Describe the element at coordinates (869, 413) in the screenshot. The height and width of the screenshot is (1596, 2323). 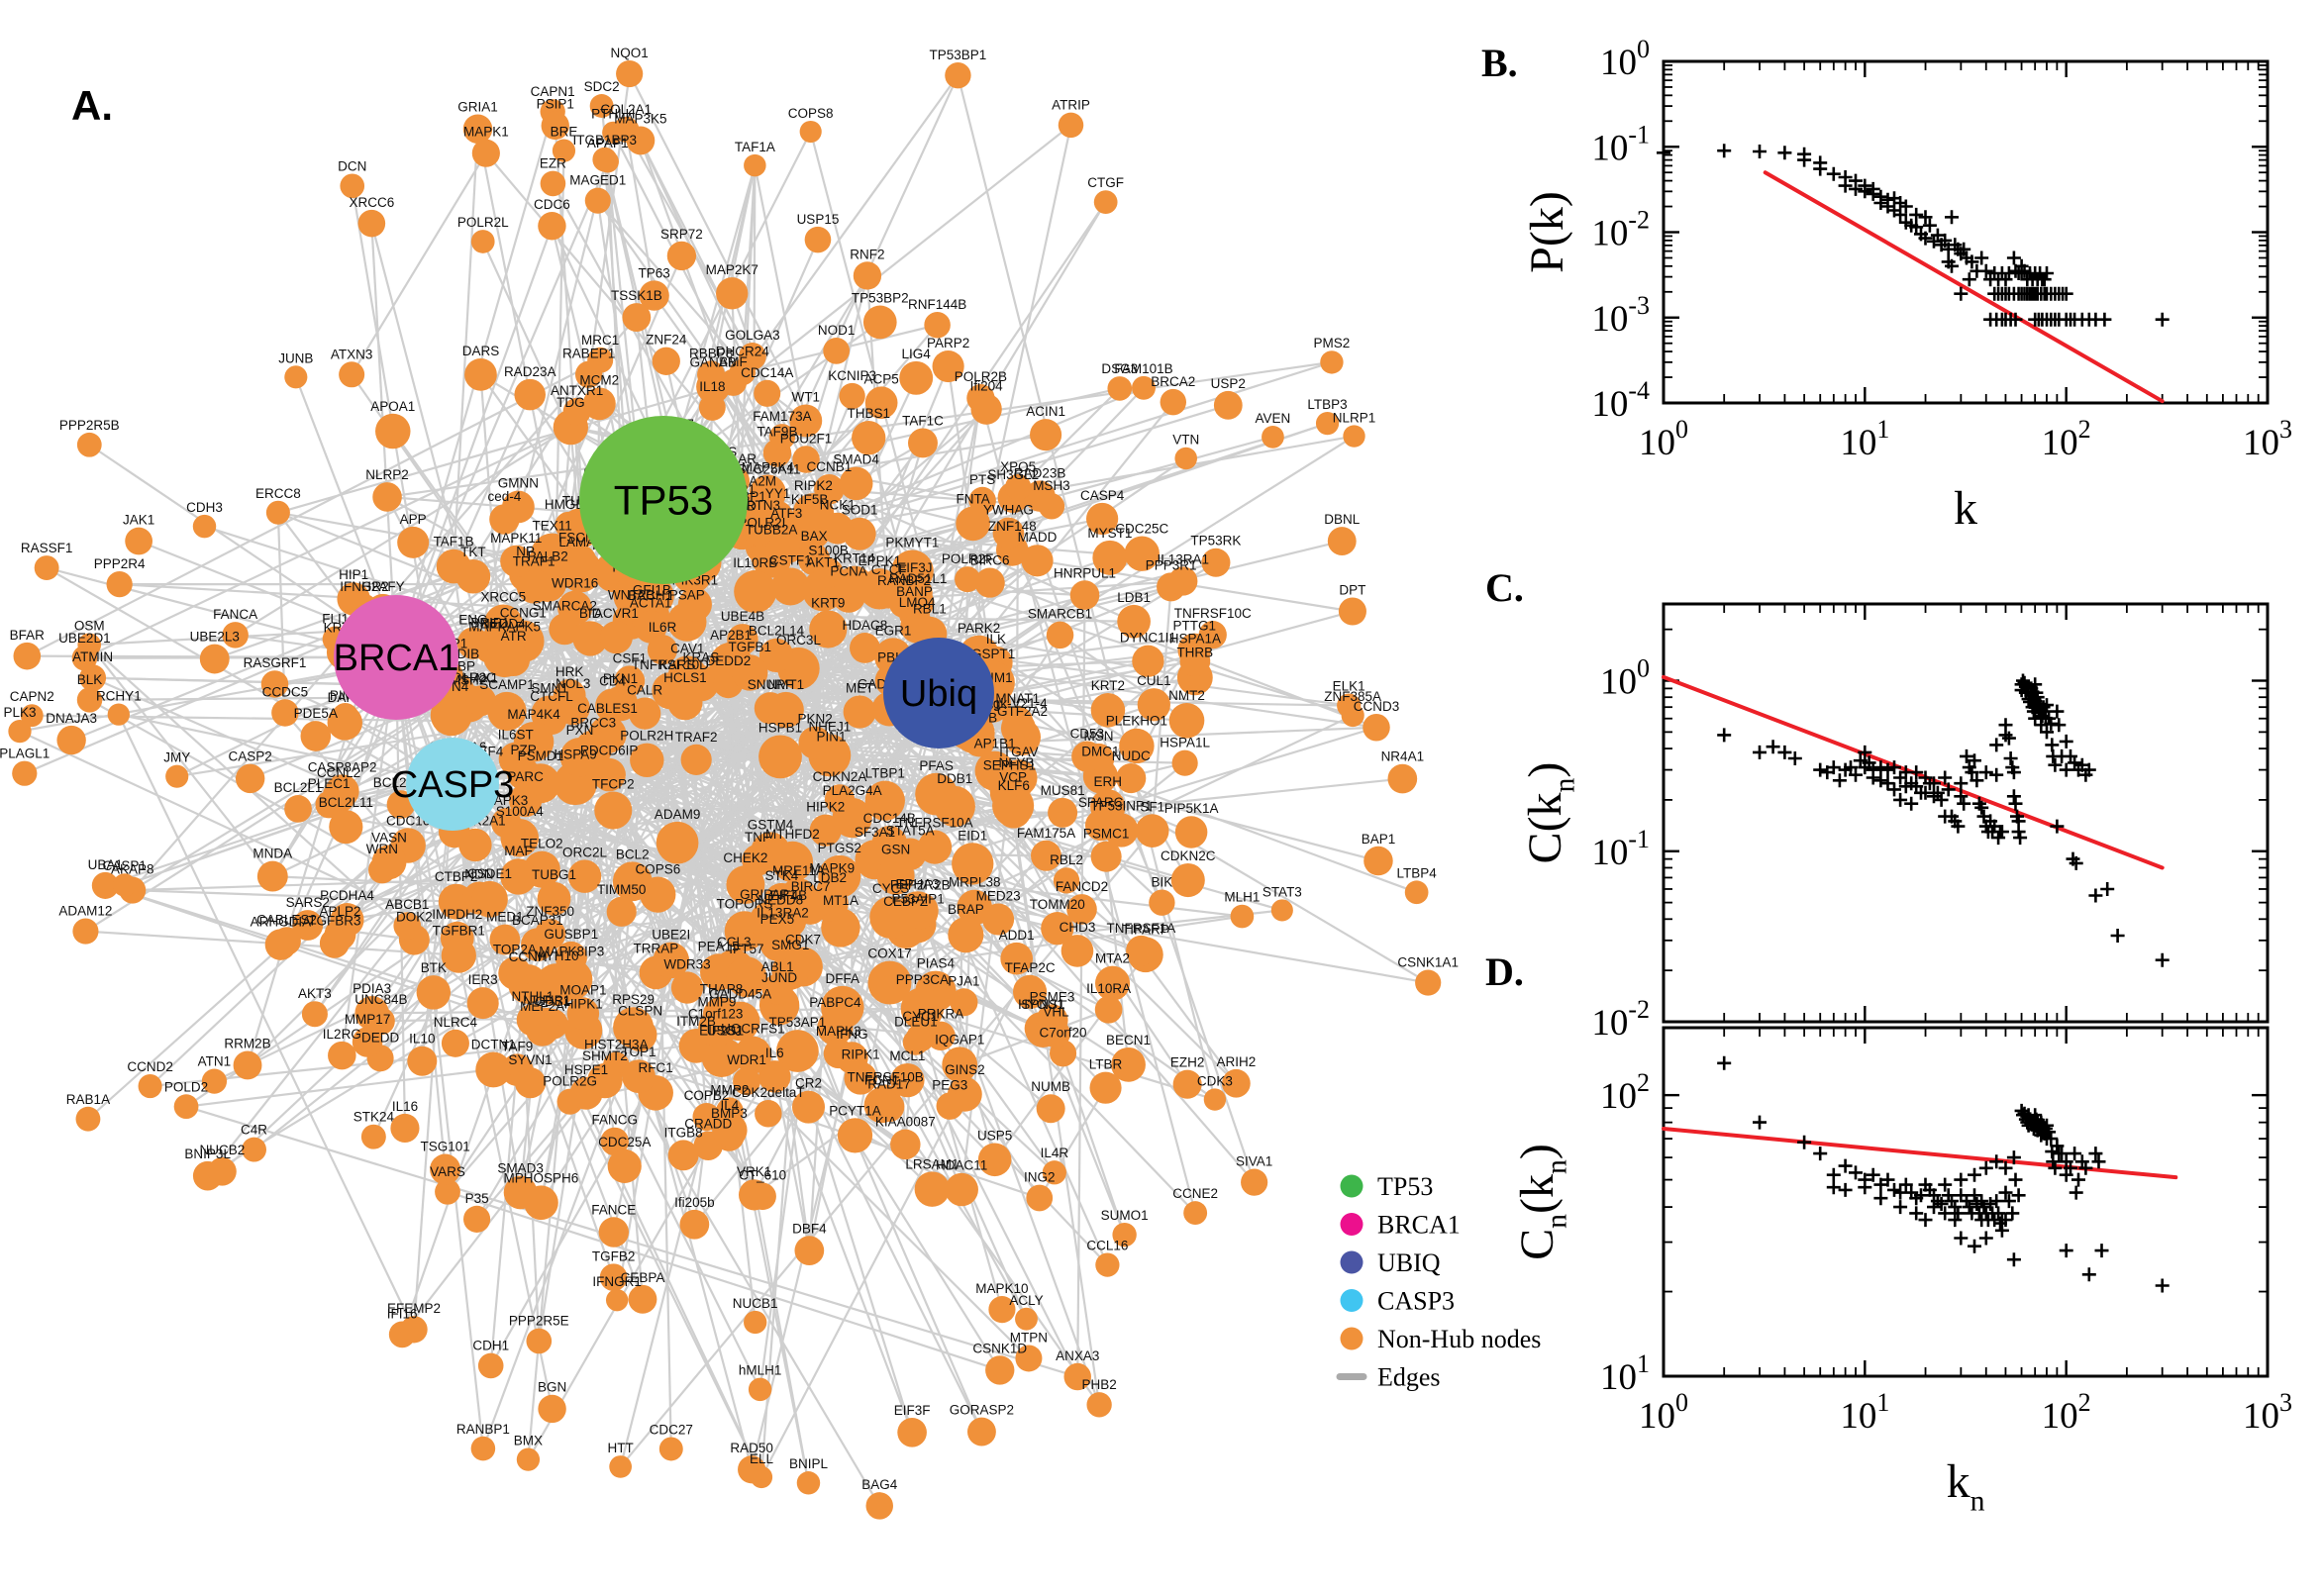
I see `network-node-label: THBS1` at that location.